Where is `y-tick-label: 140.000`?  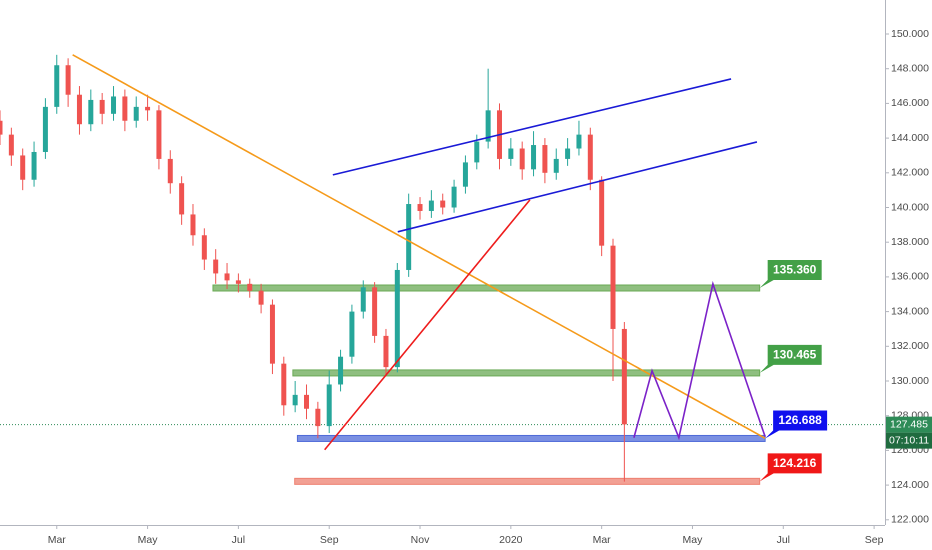 y-tick-label: 140.000 is located at coordinates (910, 207).